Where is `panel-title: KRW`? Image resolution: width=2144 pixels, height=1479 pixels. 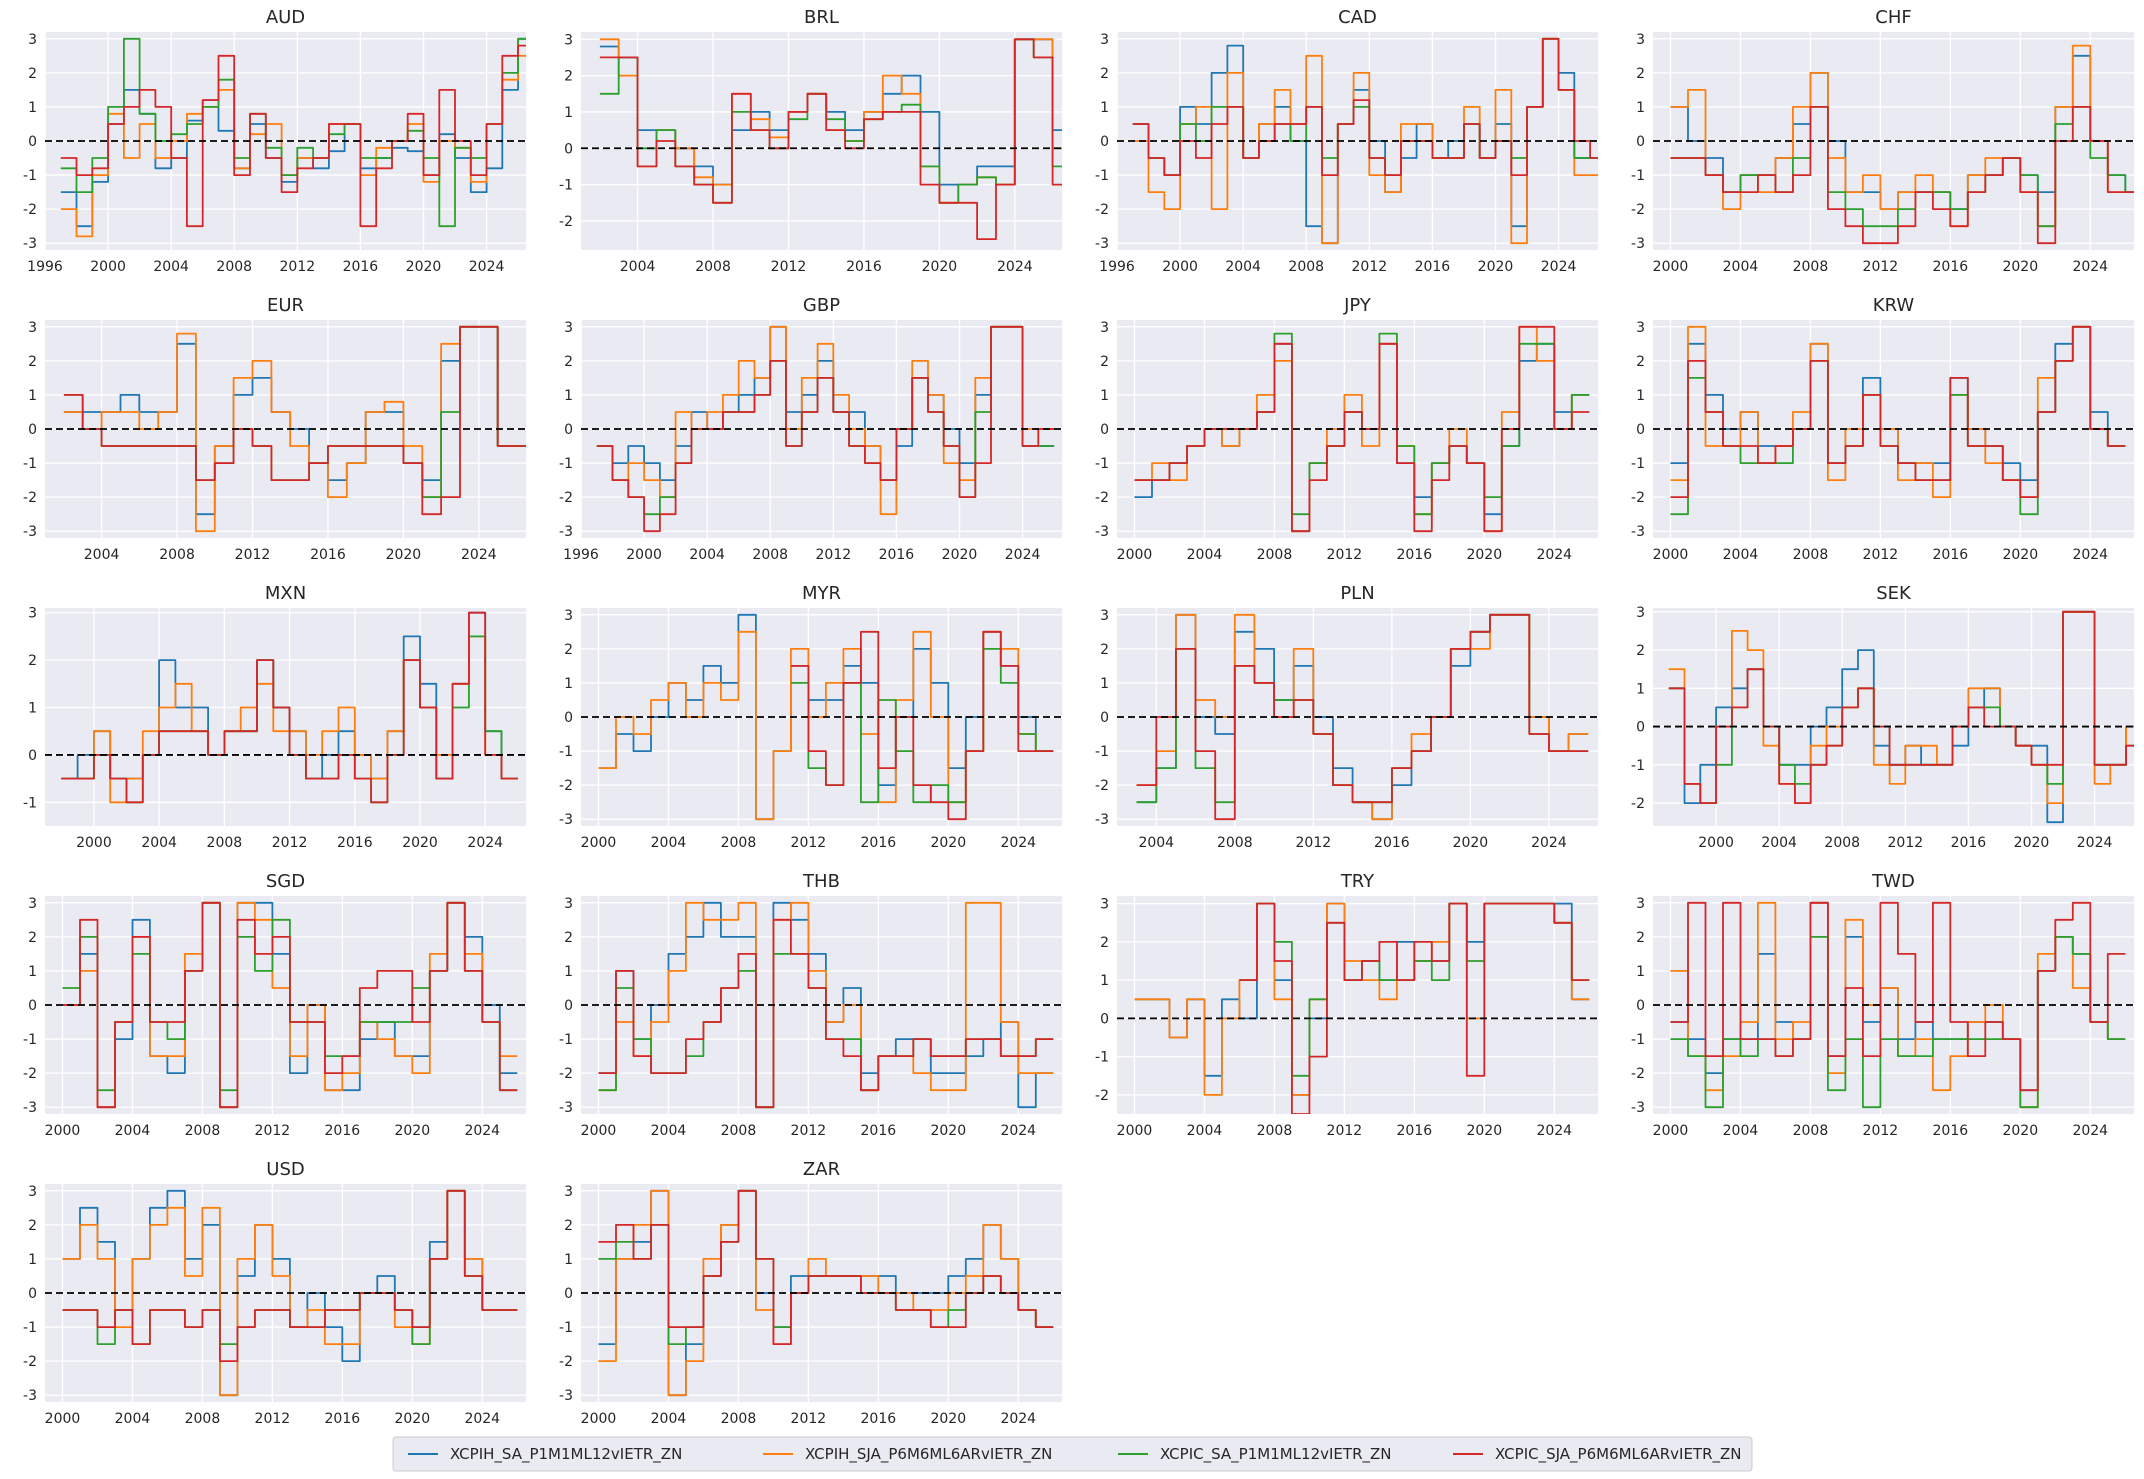
panel-title: KRW is located at coordinates (1894, 305).